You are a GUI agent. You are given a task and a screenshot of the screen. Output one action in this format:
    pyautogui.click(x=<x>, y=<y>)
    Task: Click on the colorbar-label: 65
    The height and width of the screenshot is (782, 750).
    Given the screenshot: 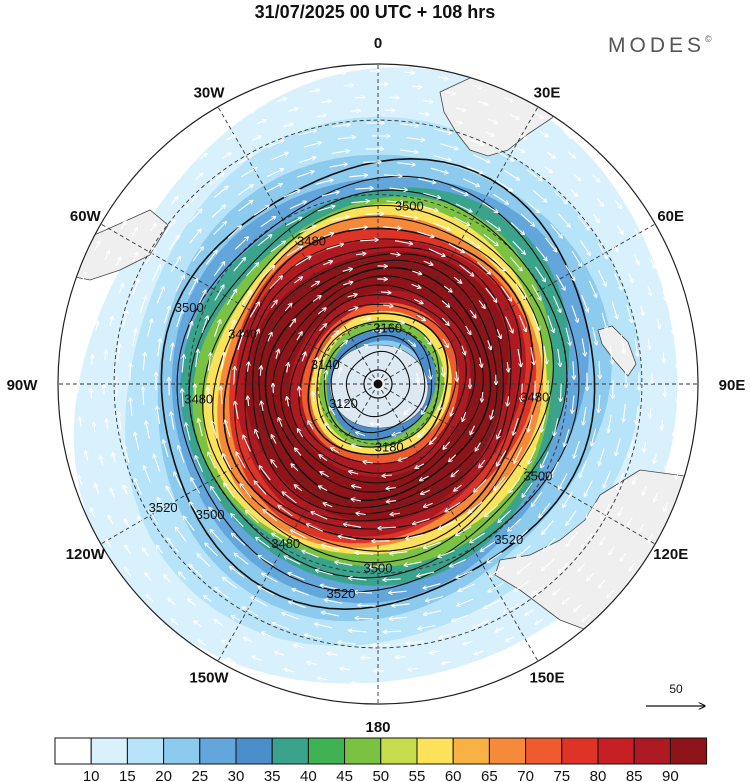 What is the action you would take?
    pyautogui.click(x=489, y=775)
    